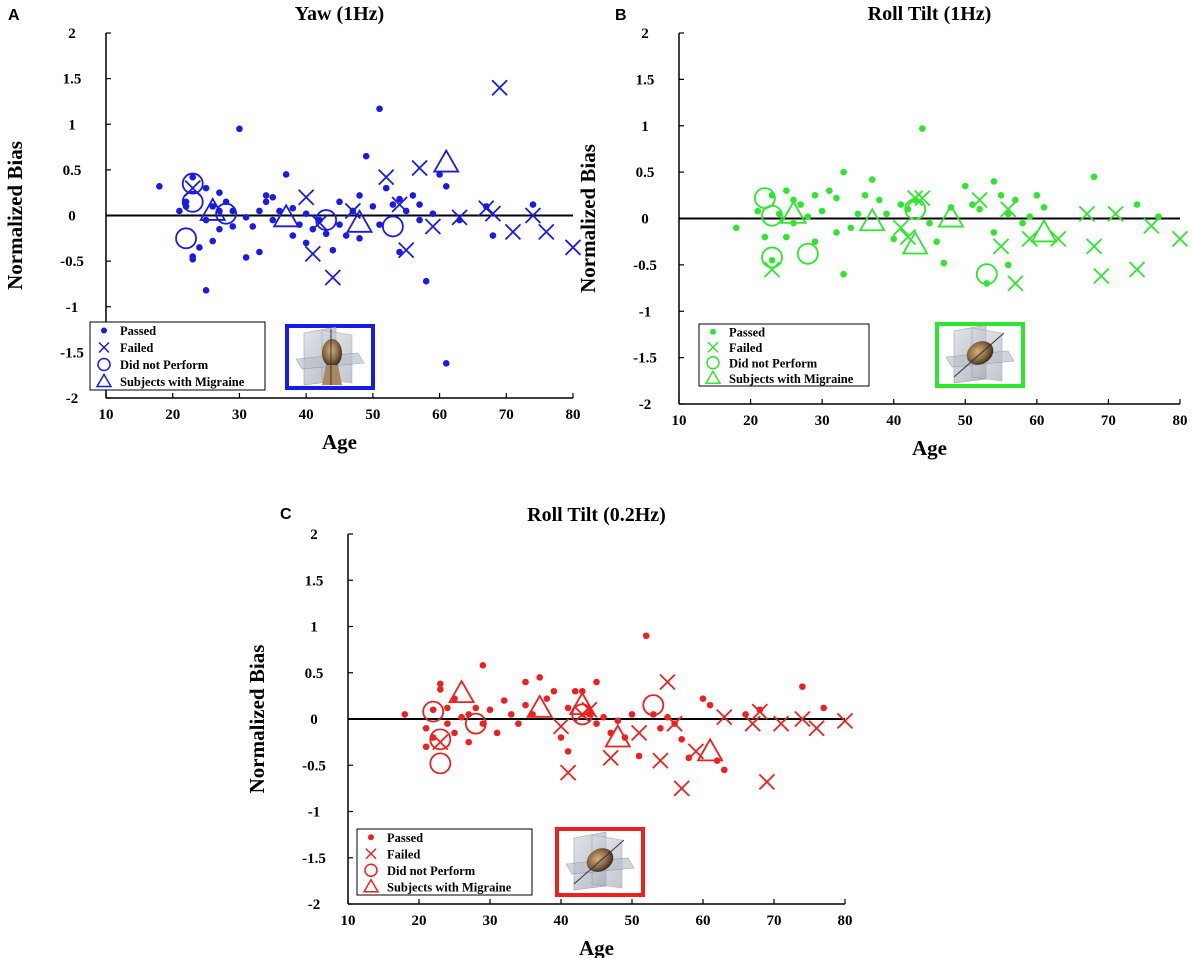 The image size is (1192, 958). I want to click on y-tick-label: -2, so click(72, 399).